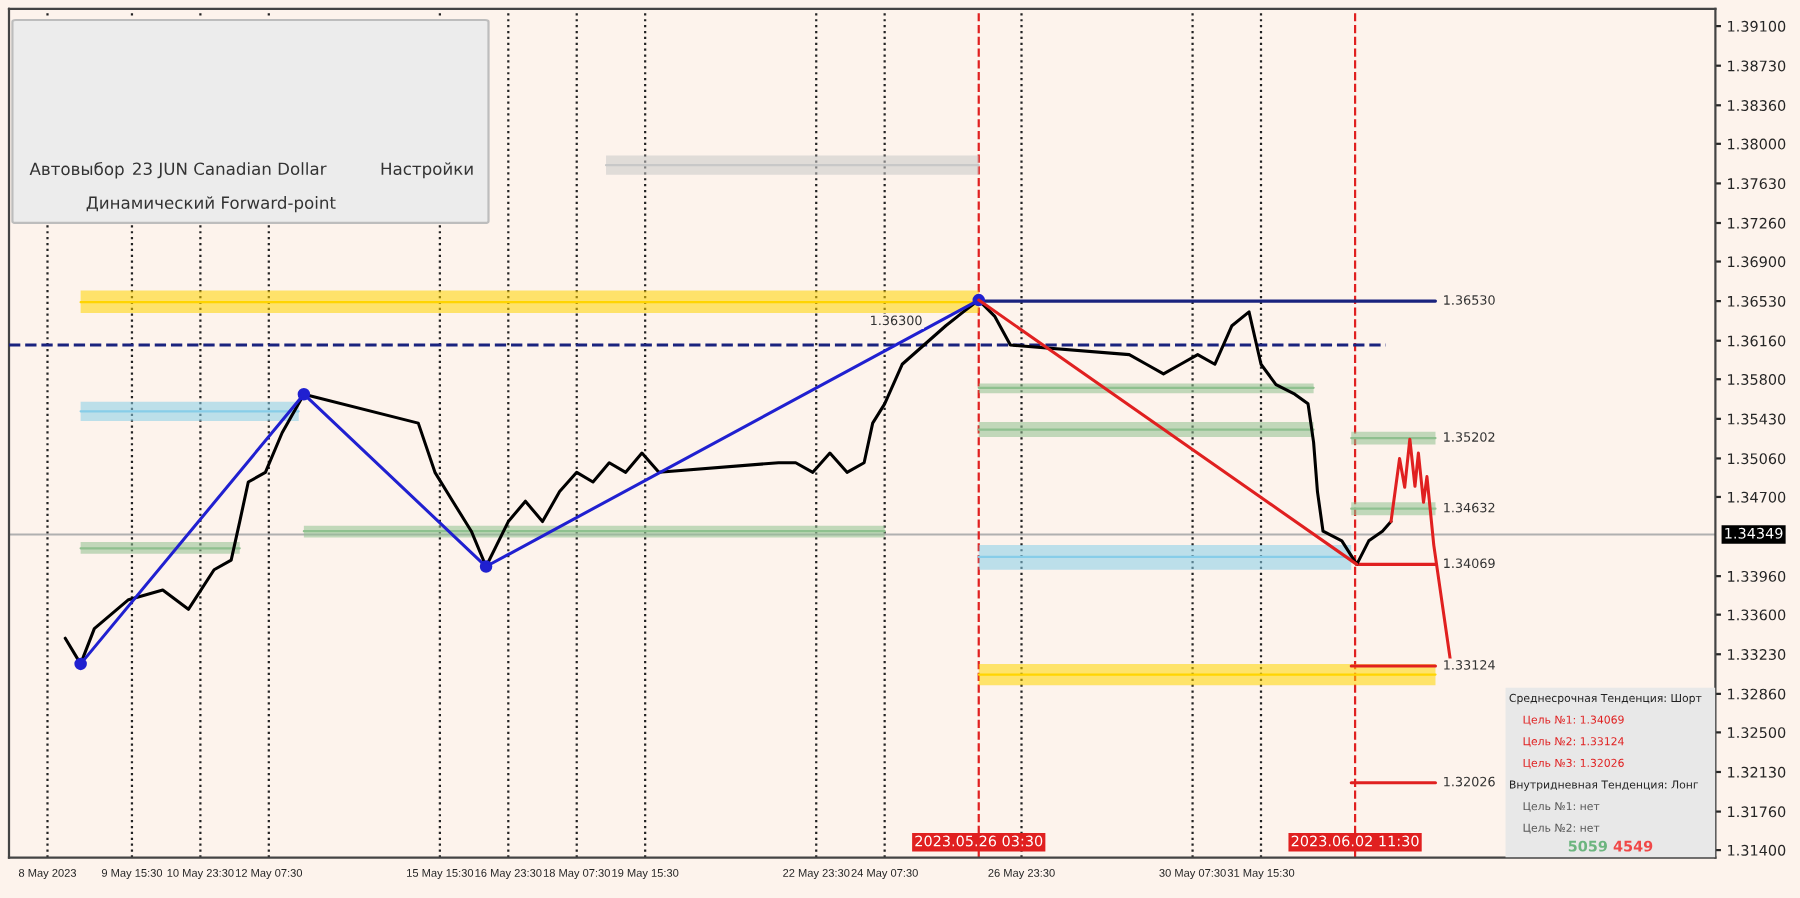 The width and height of the screenshot is (1800, 898). What do you see at coordinates (211, 204) in the screenshot?
I see `annotation: Динамический Forward-point` at bounding box center [211, 204].